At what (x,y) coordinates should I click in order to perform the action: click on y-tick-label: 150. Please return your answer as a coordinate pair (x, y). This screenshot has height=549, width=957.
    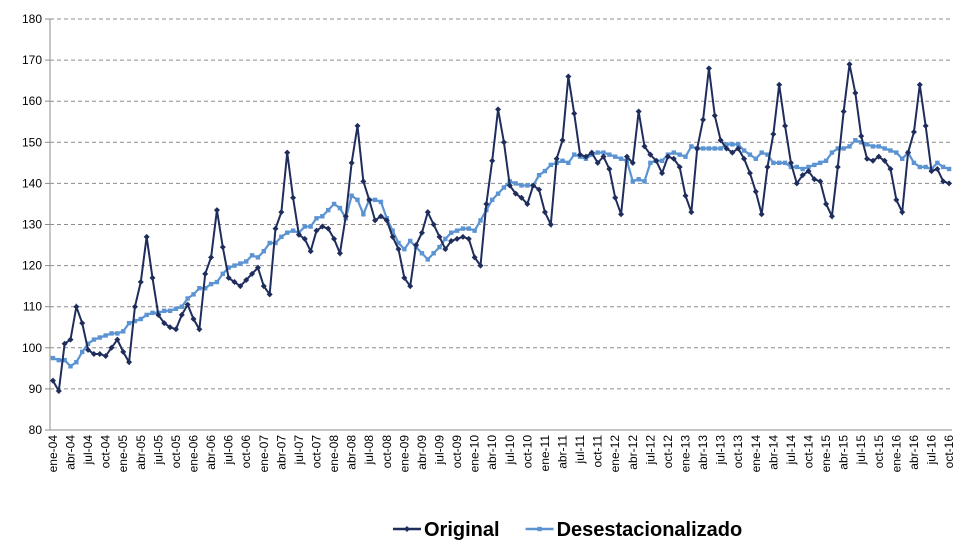
    Looking at the image, I should click on (32, 142).